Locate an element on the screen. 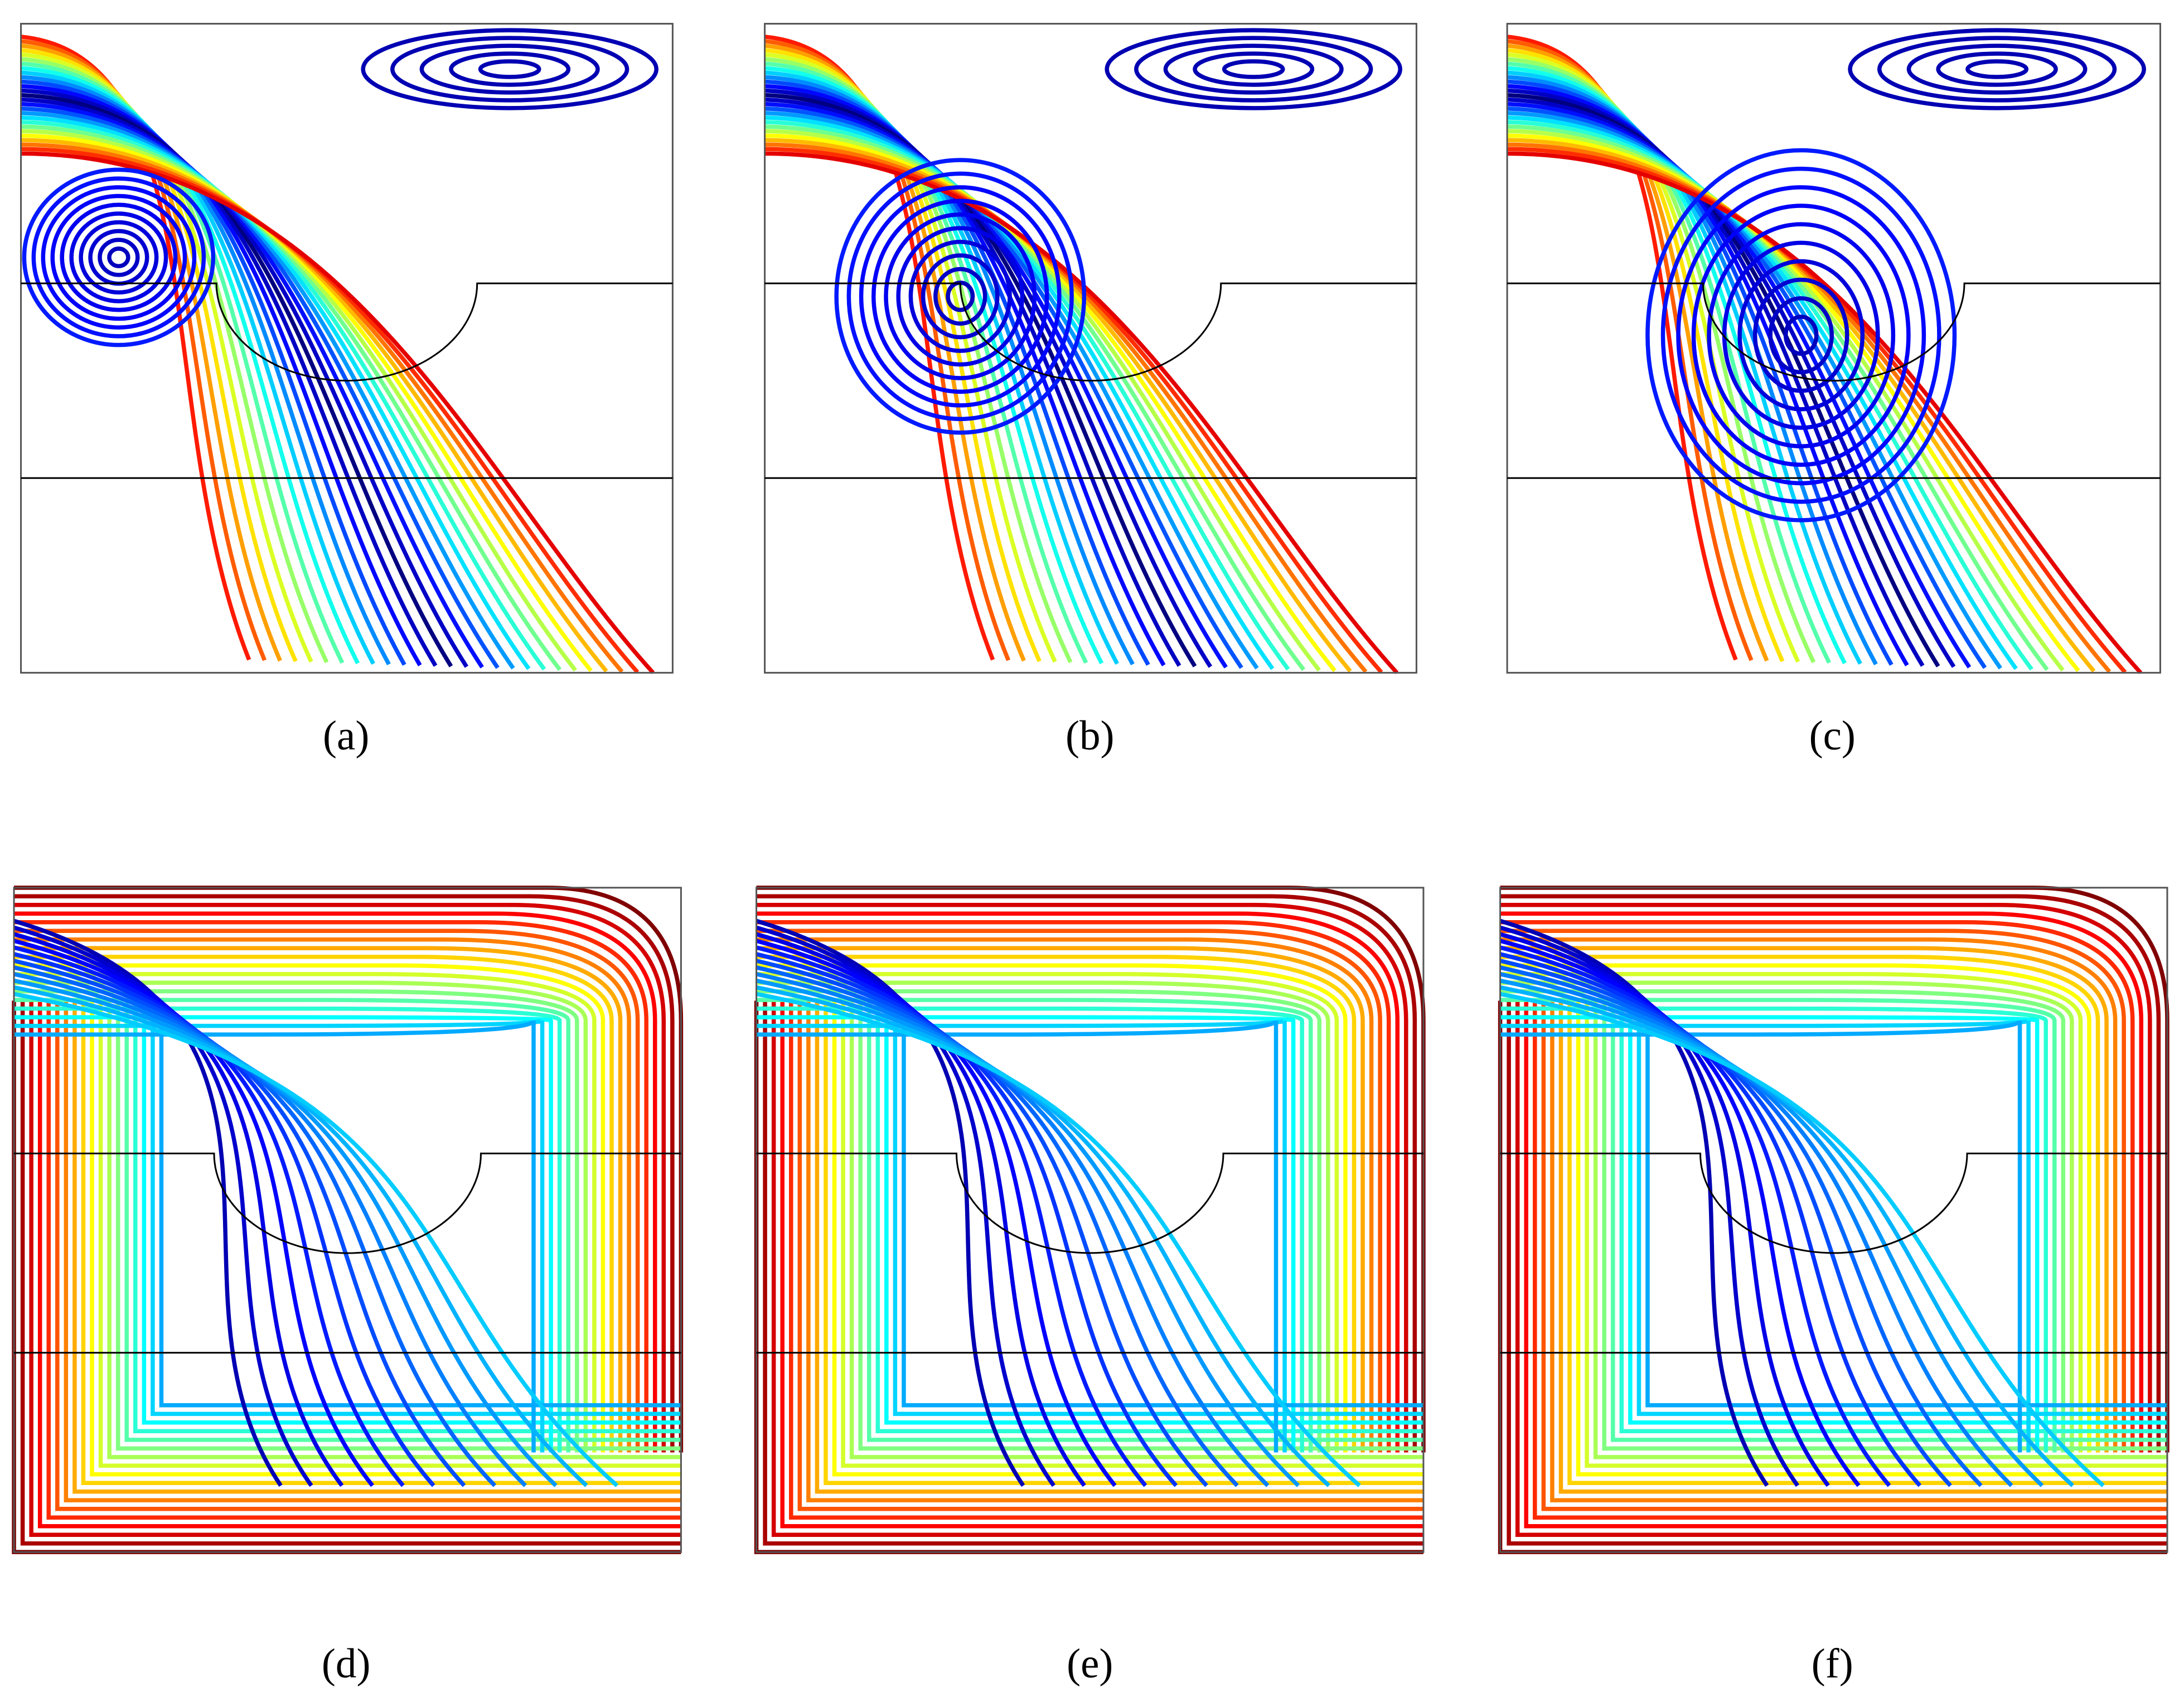  panel-label: (b) is located at coordinates (1090, 736).